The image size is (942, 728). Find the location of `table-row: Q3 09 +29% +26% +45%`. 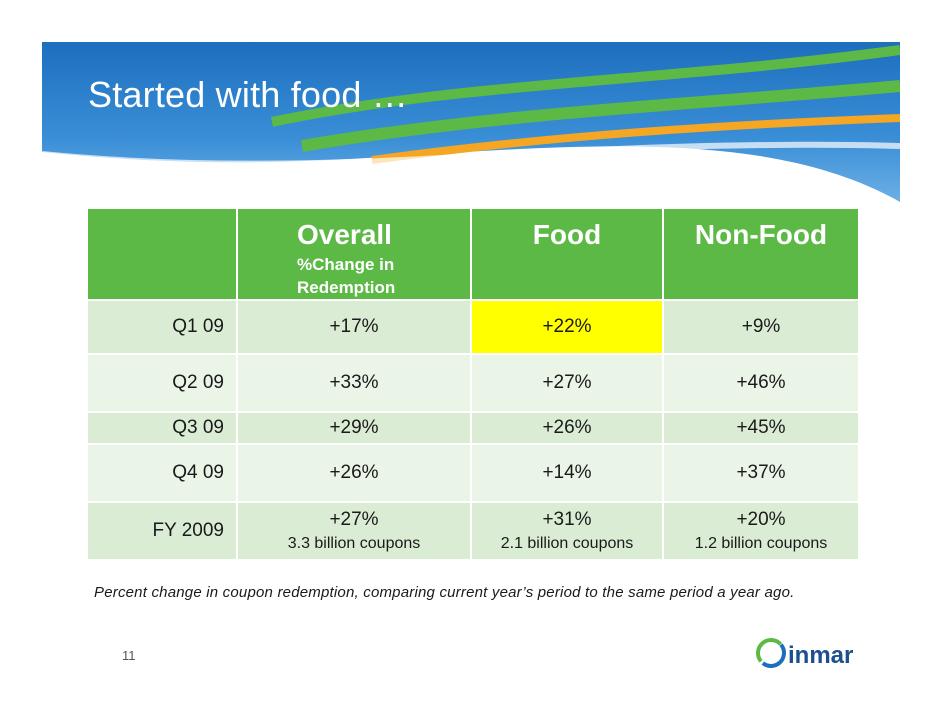

table-row: Q3 09 +29% +26% +45% is located at coordinates (473, 428).